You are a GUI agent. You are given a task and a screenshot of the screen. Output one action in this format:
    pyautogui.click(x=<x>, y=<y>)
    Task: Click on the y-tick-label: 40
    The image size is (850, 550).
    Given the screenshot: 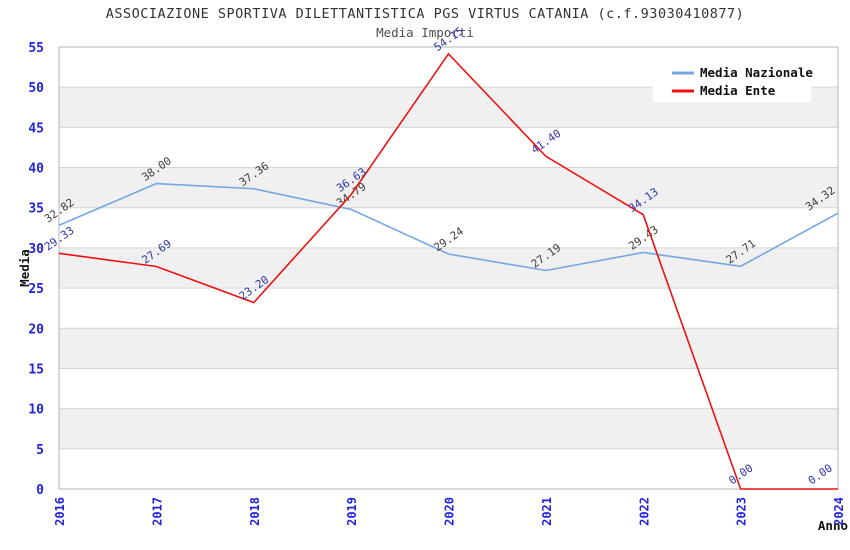 What is the action you would take?
    pyautogui.click(x=36, y=169)
    